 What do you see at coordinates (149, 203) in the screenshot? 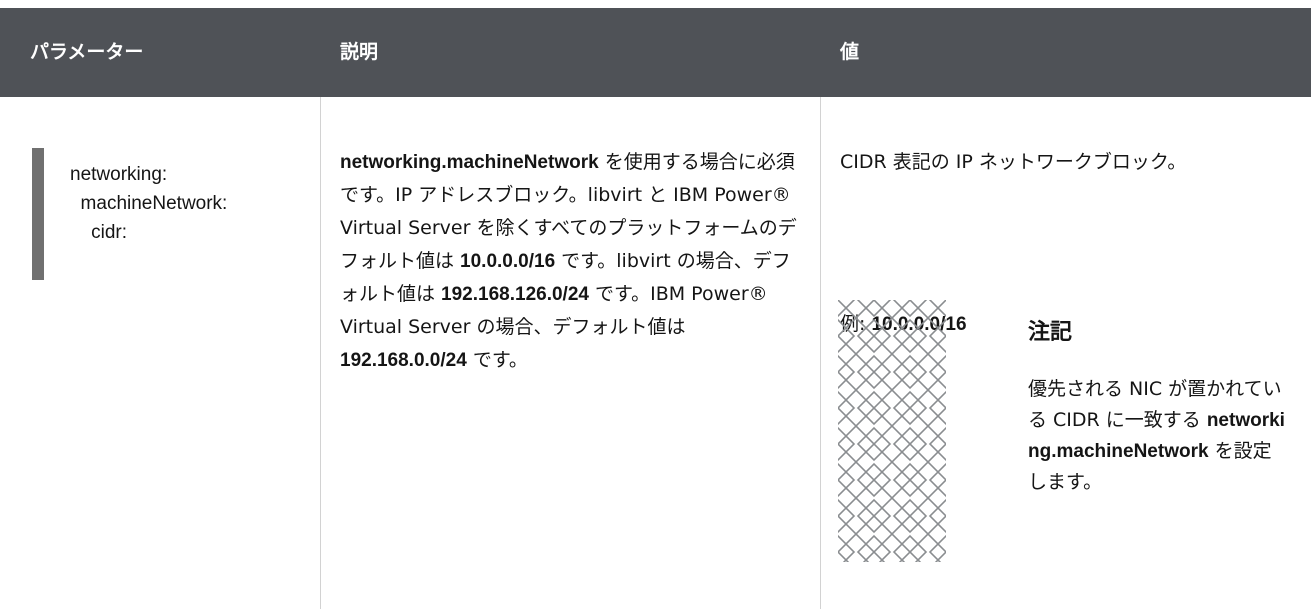
I see `parameter-code: networking: machineNetwork: cidr:` at bounding box center [149, 203].